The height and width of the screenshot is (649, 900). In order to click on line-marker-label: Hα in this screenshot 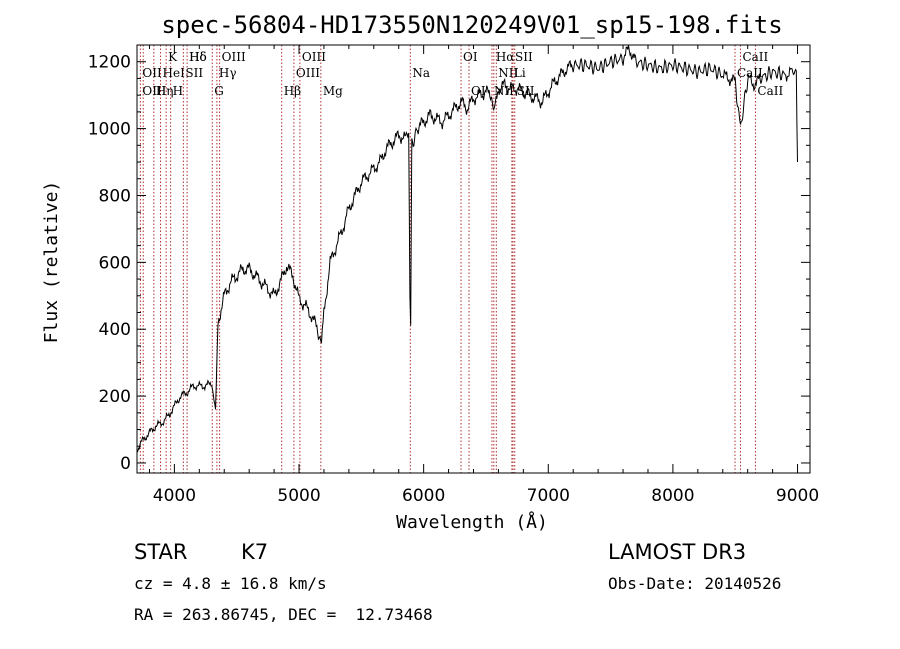, I will do `click(505, 57)`.